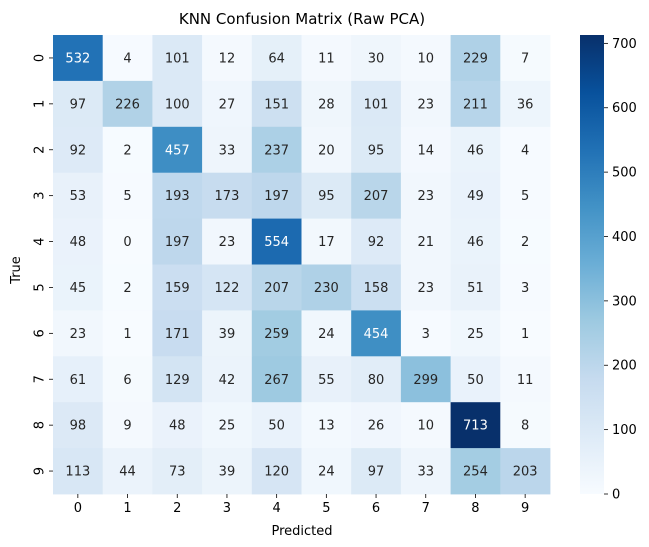 The height and width of the screenshot is (547, 649). What do you see at coordinates (624, 173) in the screenshot?
I see `colorbar-tick-label: 500` at bounding box center [624, 173].